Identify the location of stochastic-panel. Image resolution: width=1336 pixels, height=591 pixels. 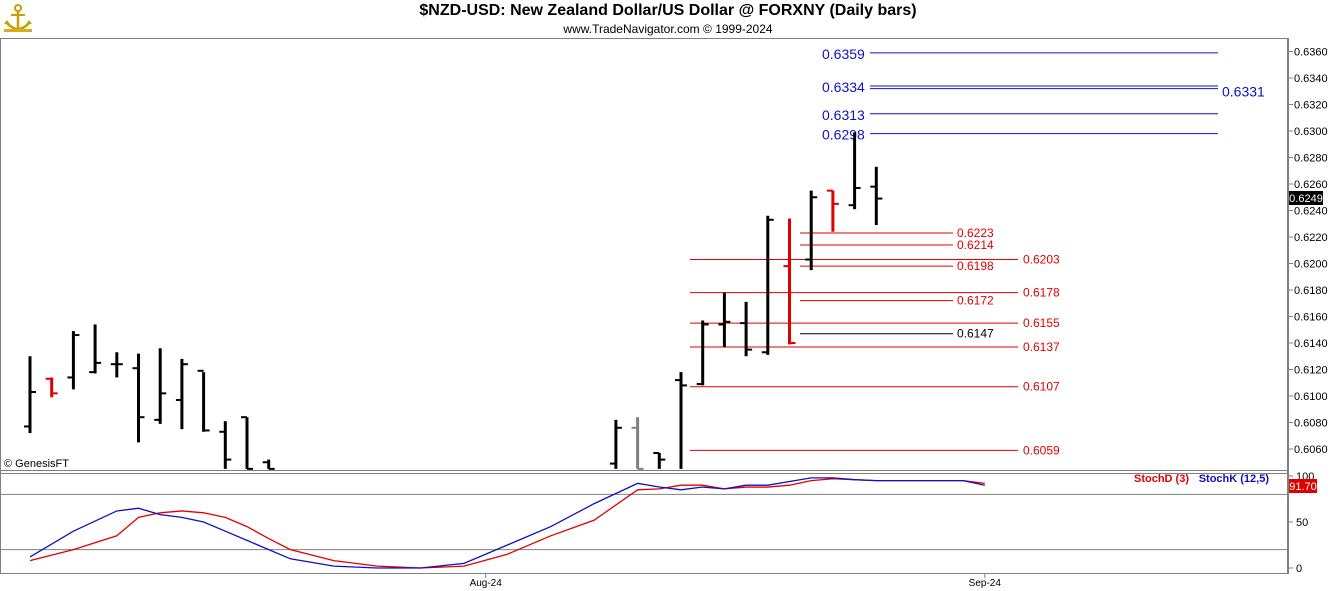
(507, 523).